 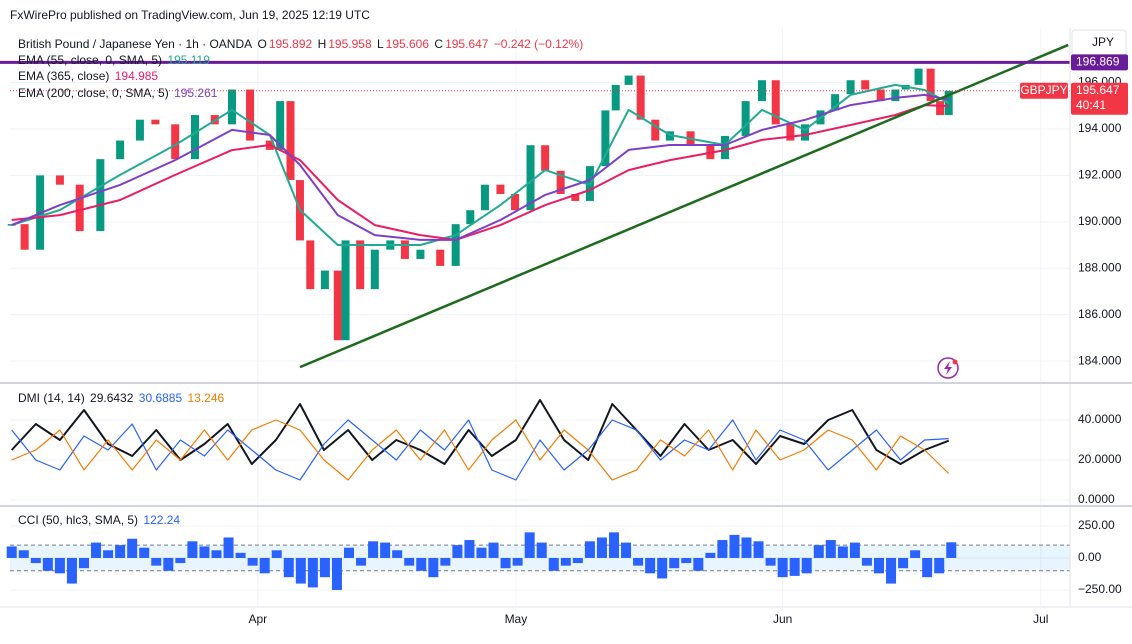 What do you see at coordinates (948, 368) in the screenshot?
I see `alert-icon-bolt` at bounding box center [948, 368].